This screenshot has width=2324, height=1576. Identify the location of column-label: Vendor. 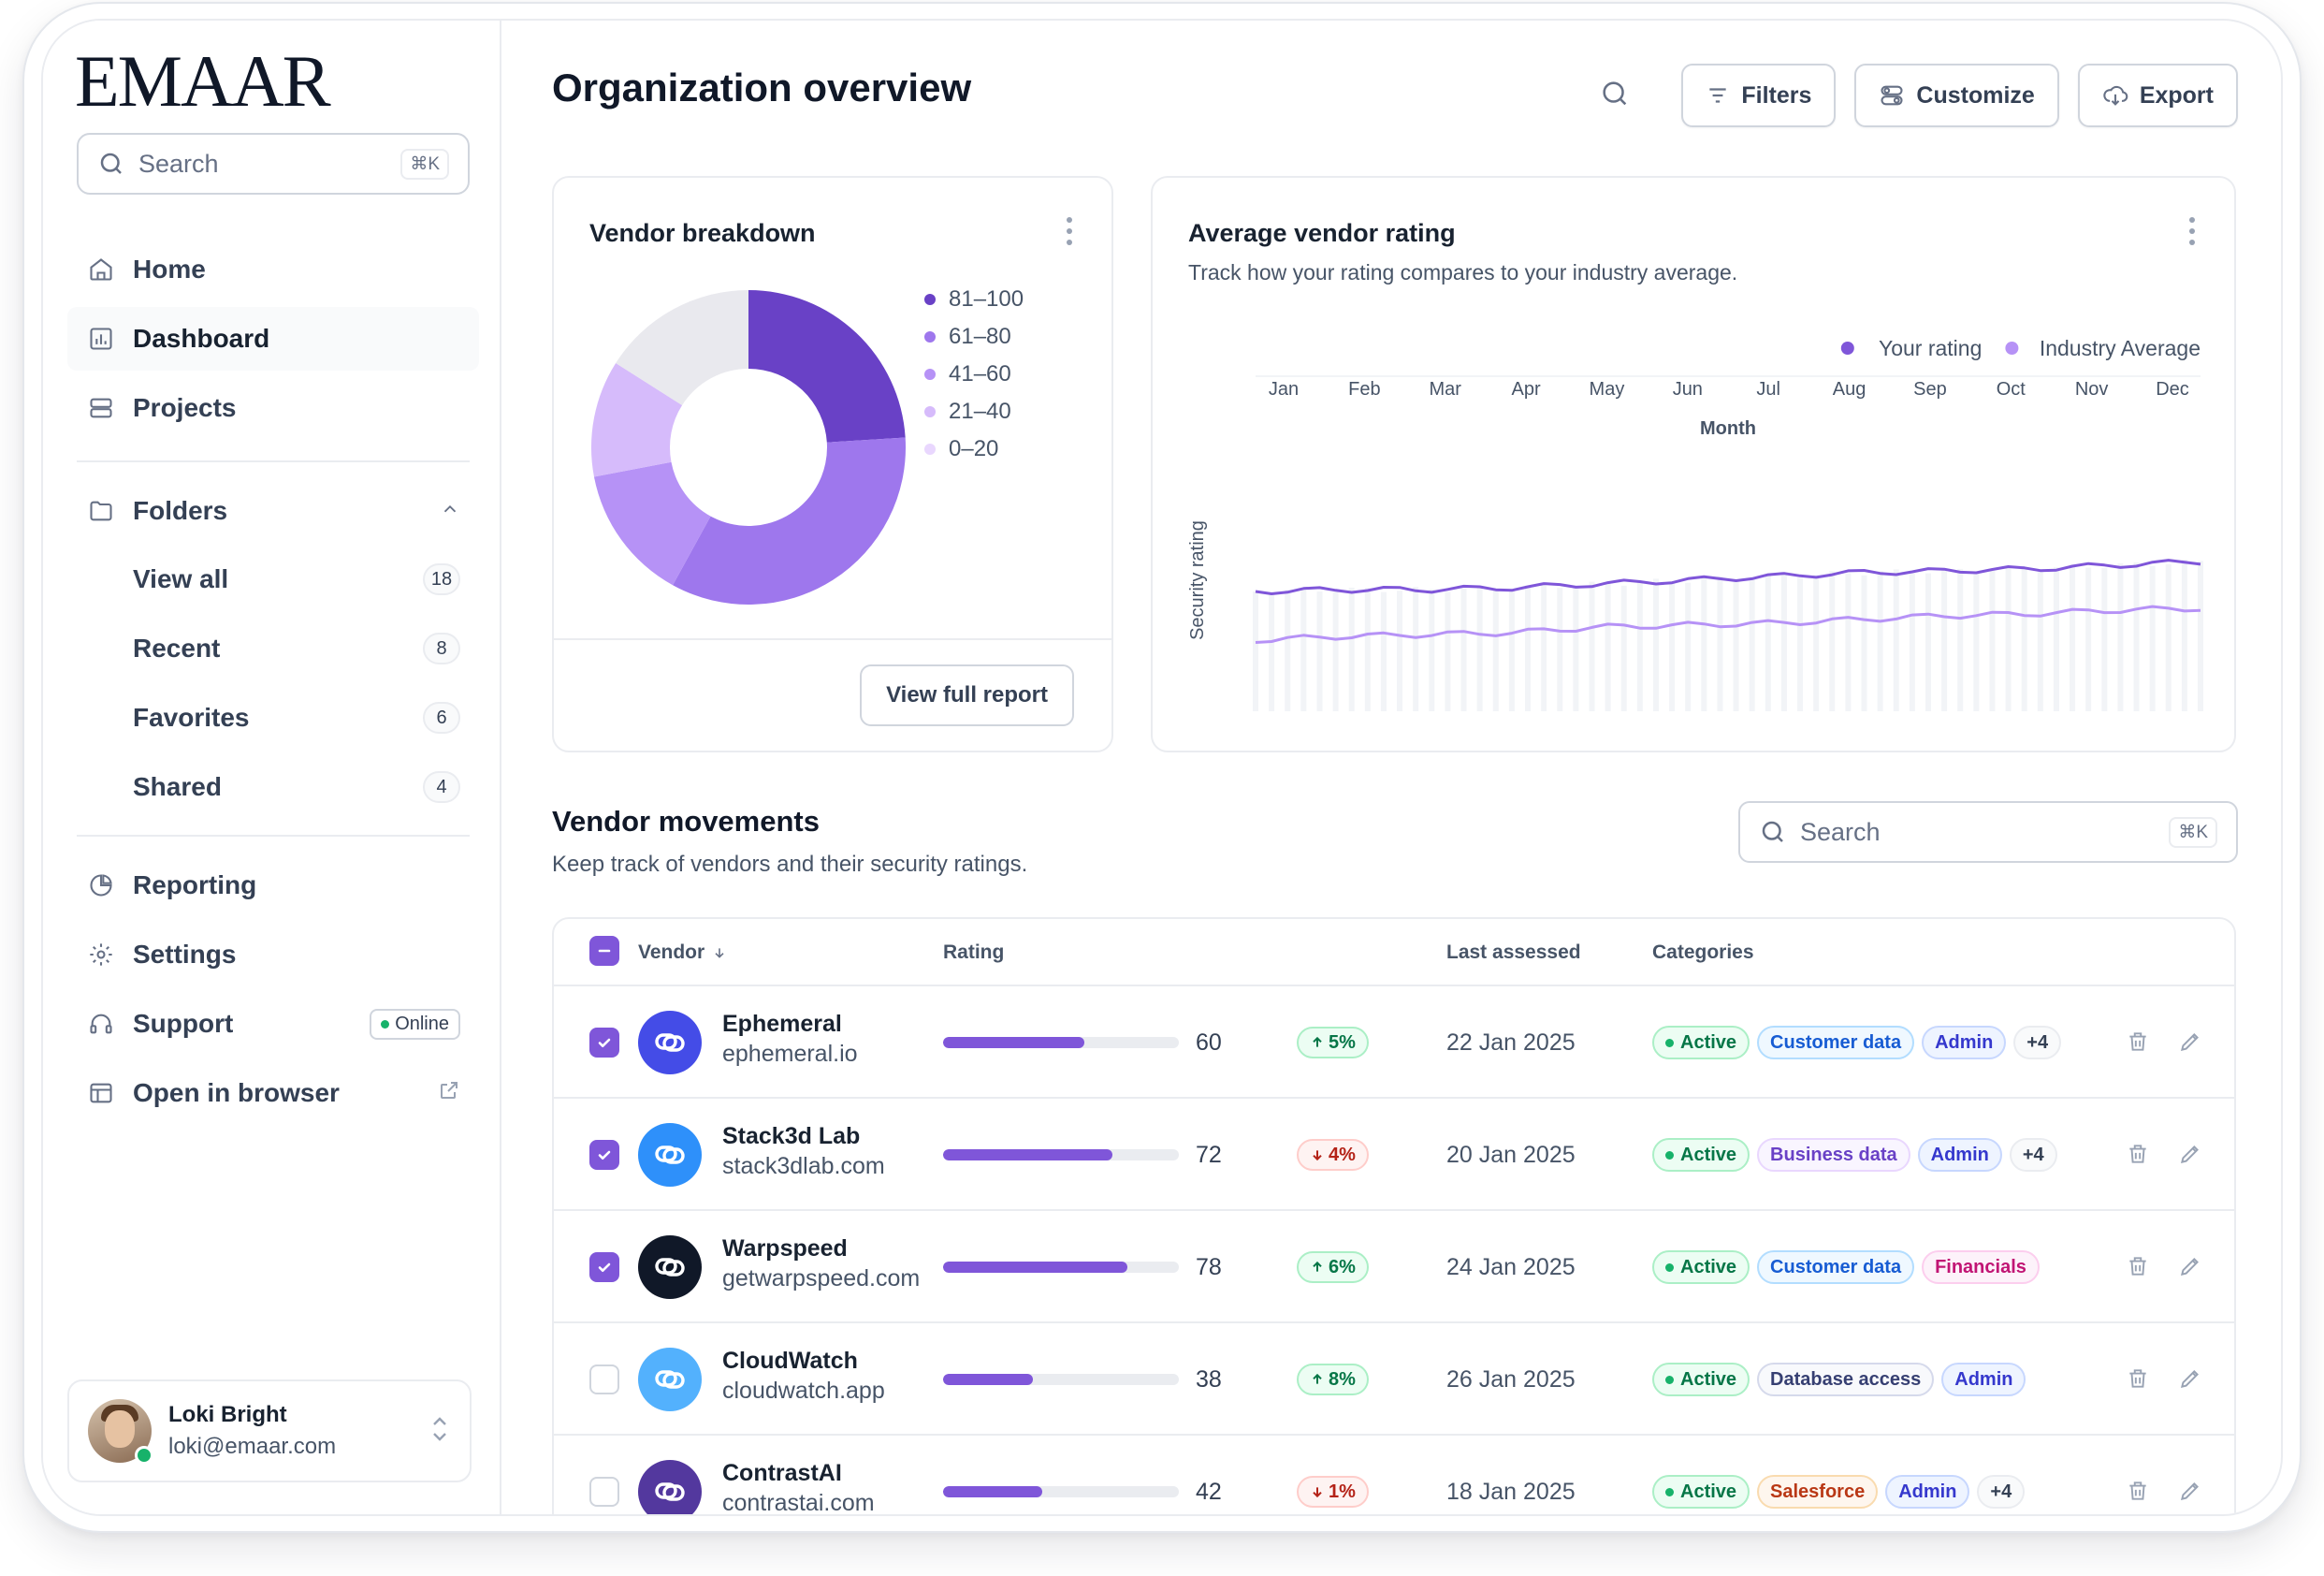
(672, 952).